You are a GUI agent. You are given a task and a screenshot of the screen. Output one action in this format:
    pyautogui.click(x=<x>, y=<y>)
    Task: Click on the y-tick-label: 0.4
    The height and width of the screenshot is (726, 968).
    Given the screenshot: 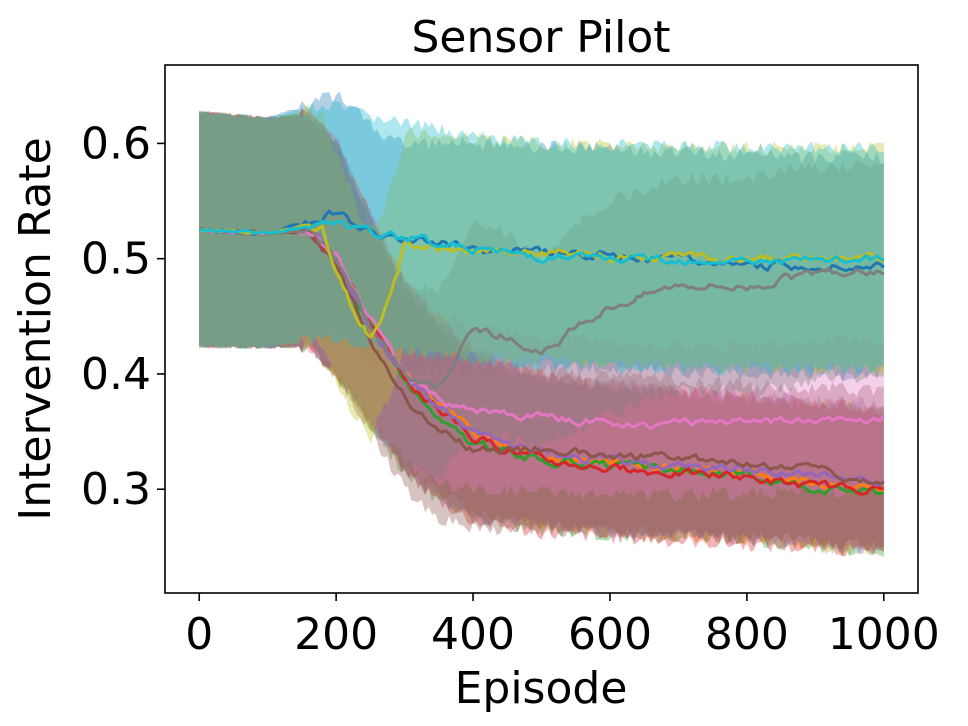 What is the action you would take?
    pyautogui.click(x=116, y=374)
    